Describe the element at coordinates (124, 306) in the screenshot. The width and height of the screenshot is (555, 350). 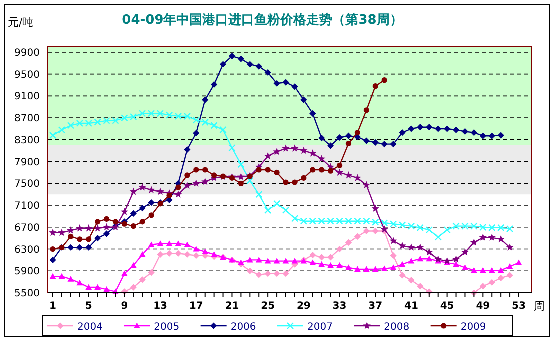
I see `x-tick-label: 9` at that location.